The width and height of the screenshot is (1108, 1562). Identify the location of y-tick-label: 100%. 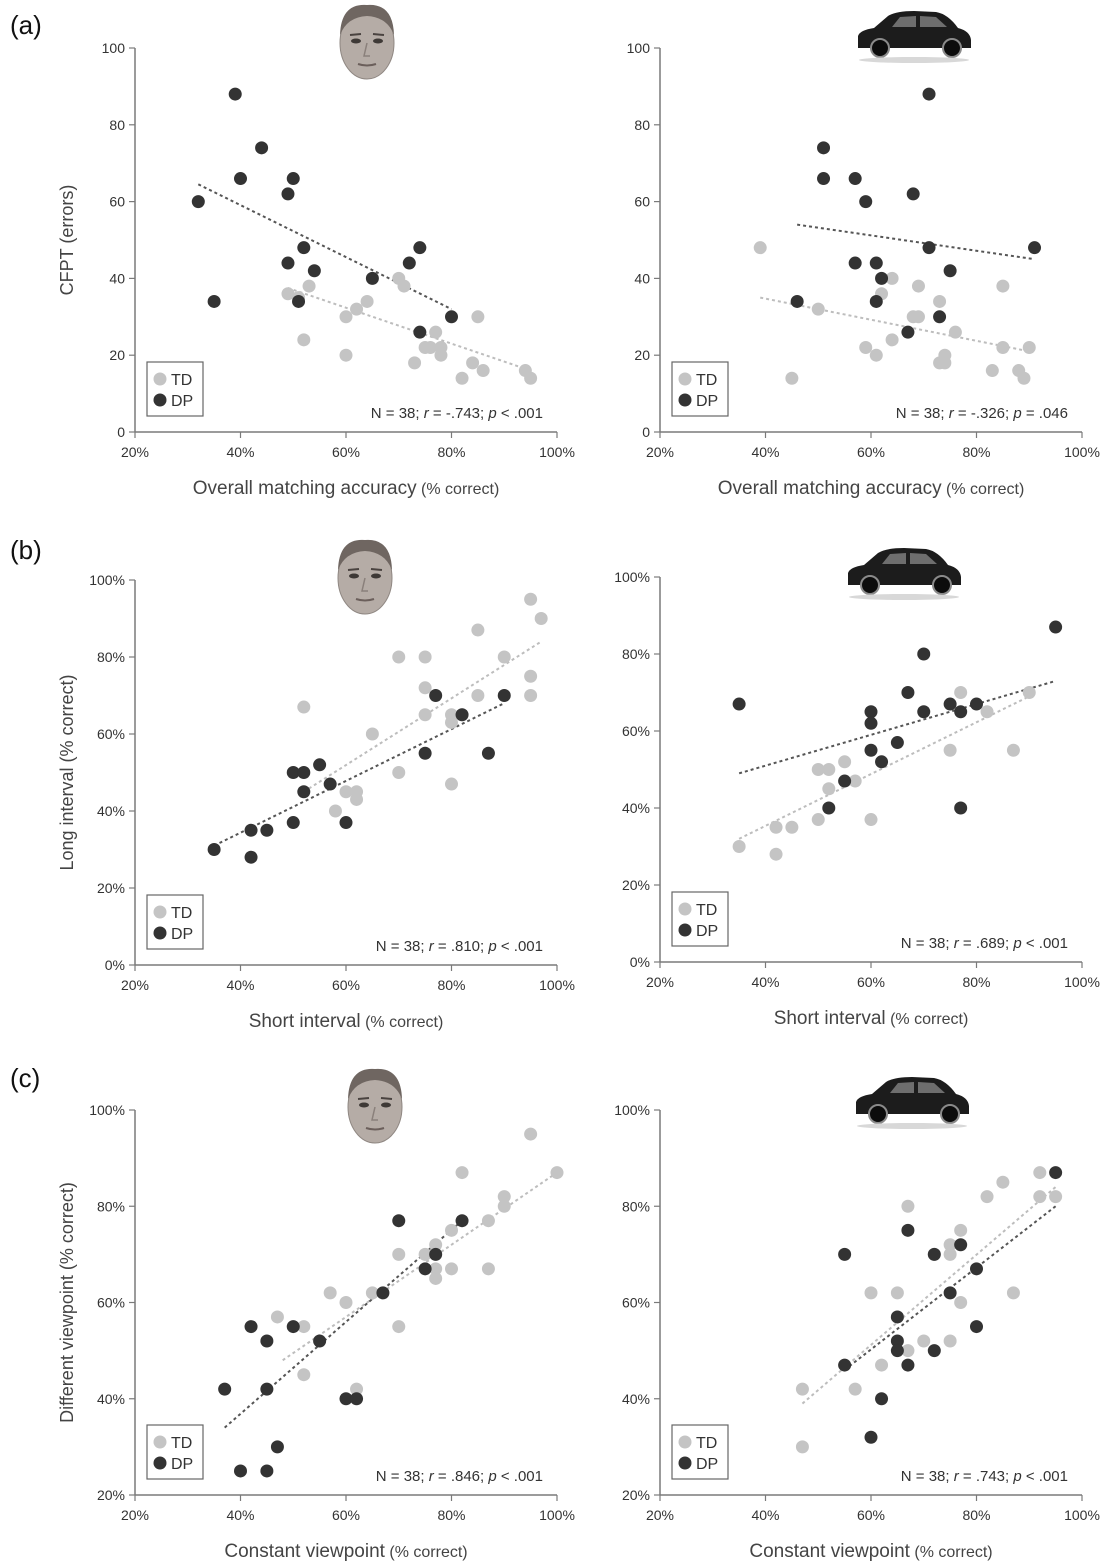
(632, 577).